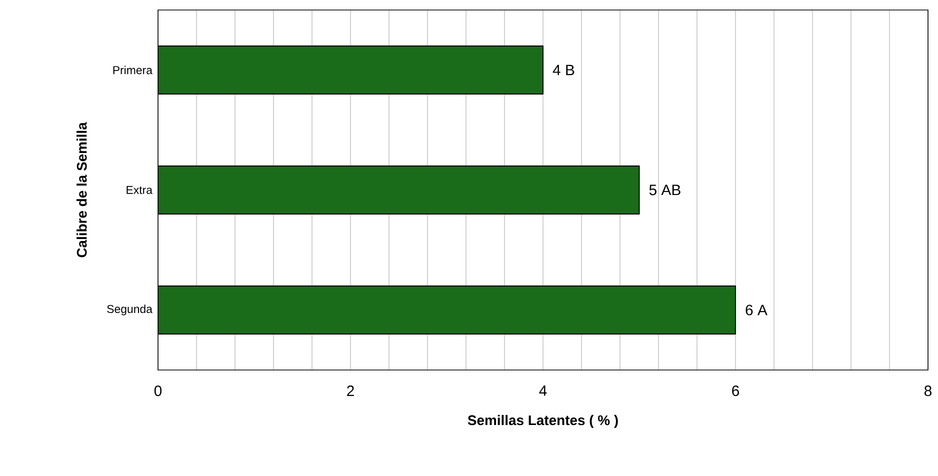  What do you see at coordinates (757, 310) in the screenshot?
I see `data-label: 6 A` at bounding box center [757, 310].